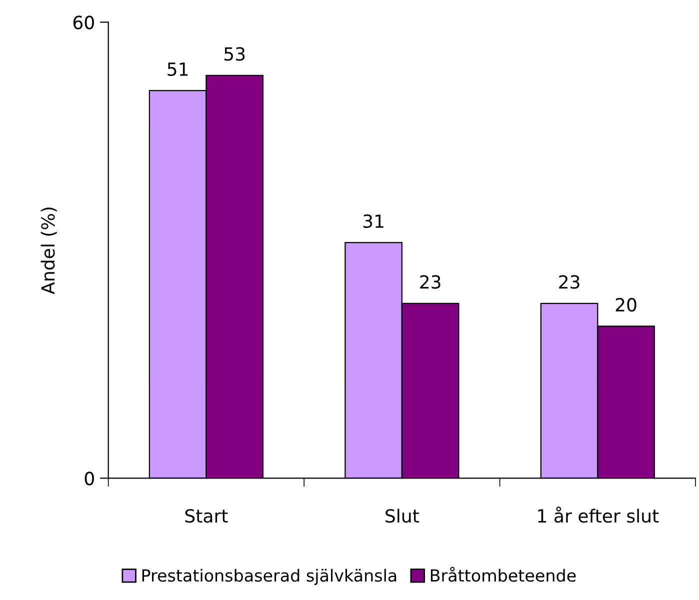 The height and width of the screenshot is (600, 699). I want to click on legend-label: Prestationsbaserad självkänsla, so click(269, 576).